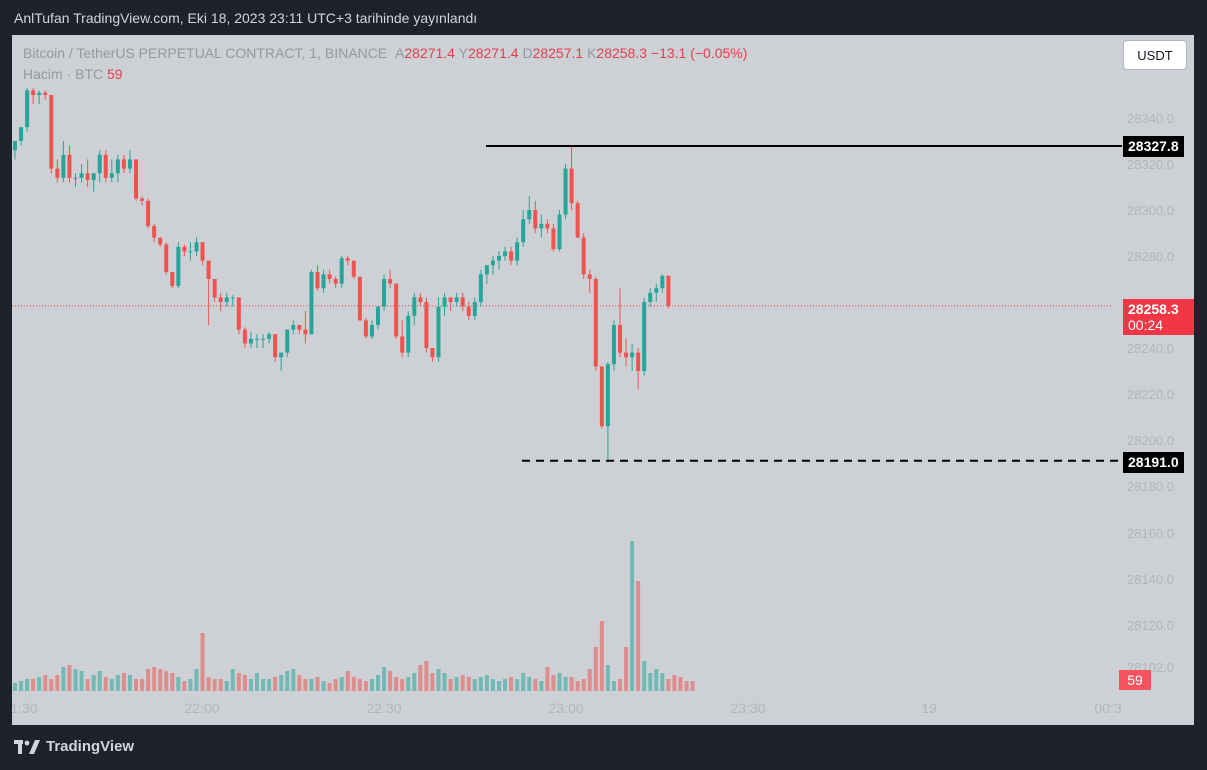 The image size is (1207, 770). What do you see at coordinates (1150, 118) in the screenshot?
I see `price-tick: 28340.0` at bounding box center [1150, 118].